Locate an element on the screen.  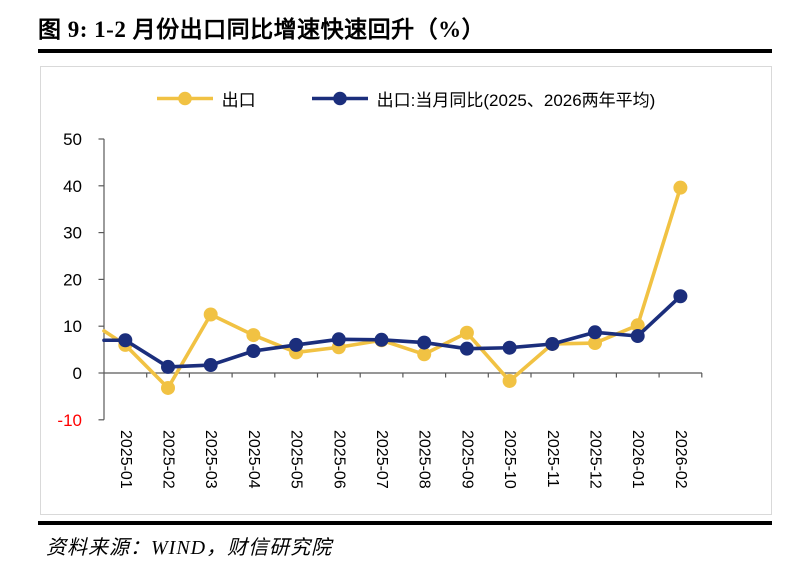
x-axis-label: 2025-05 is located at coordinates (296, 459).